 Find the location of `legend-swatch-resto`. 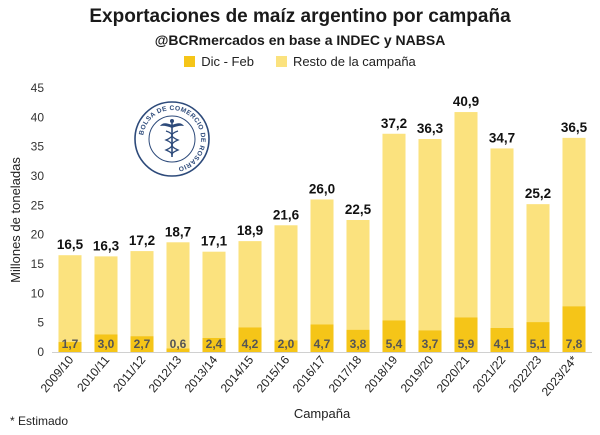

legend-swatch-resto is located at coordinates (281, 61).